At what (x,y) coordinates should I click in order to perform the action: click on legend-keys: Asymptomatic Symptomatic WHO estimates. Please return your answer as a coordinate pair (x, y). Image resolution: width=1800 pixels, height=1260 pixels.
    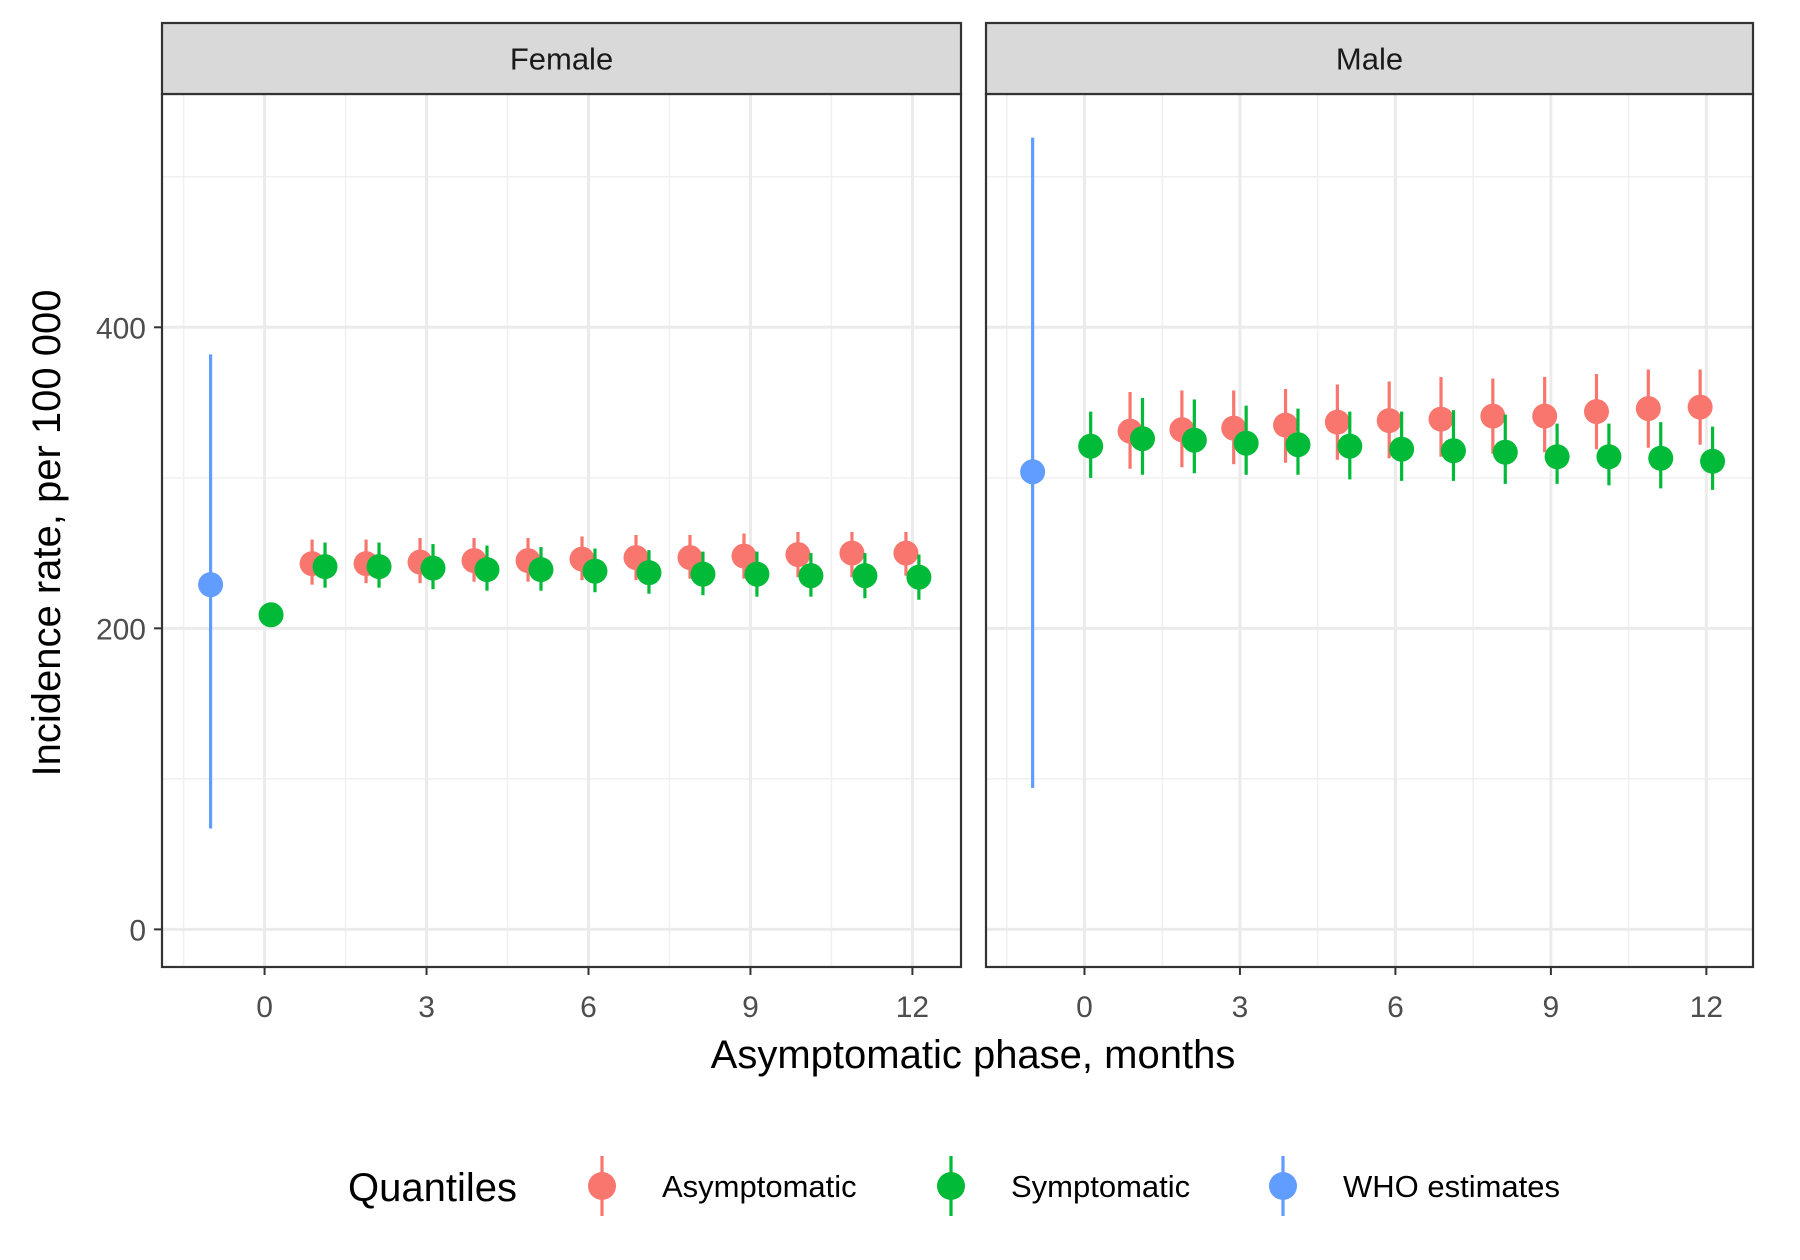
    Looking at the image, I should click on (1074, 1186).